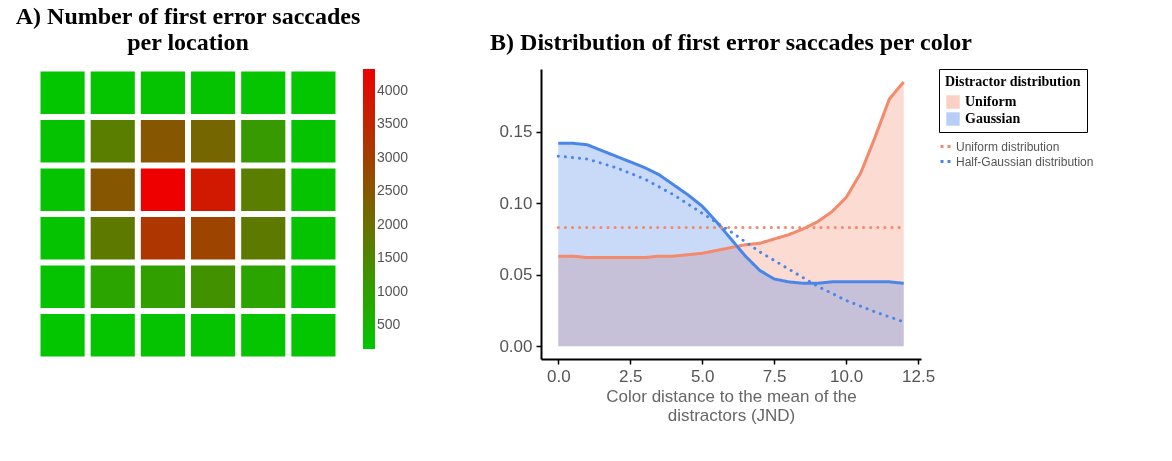 The width and height of the screenshot is (1172, 461). I want to click on x-axis-title: Color distance to the mean of the distractors (JND), so click(731, 405).